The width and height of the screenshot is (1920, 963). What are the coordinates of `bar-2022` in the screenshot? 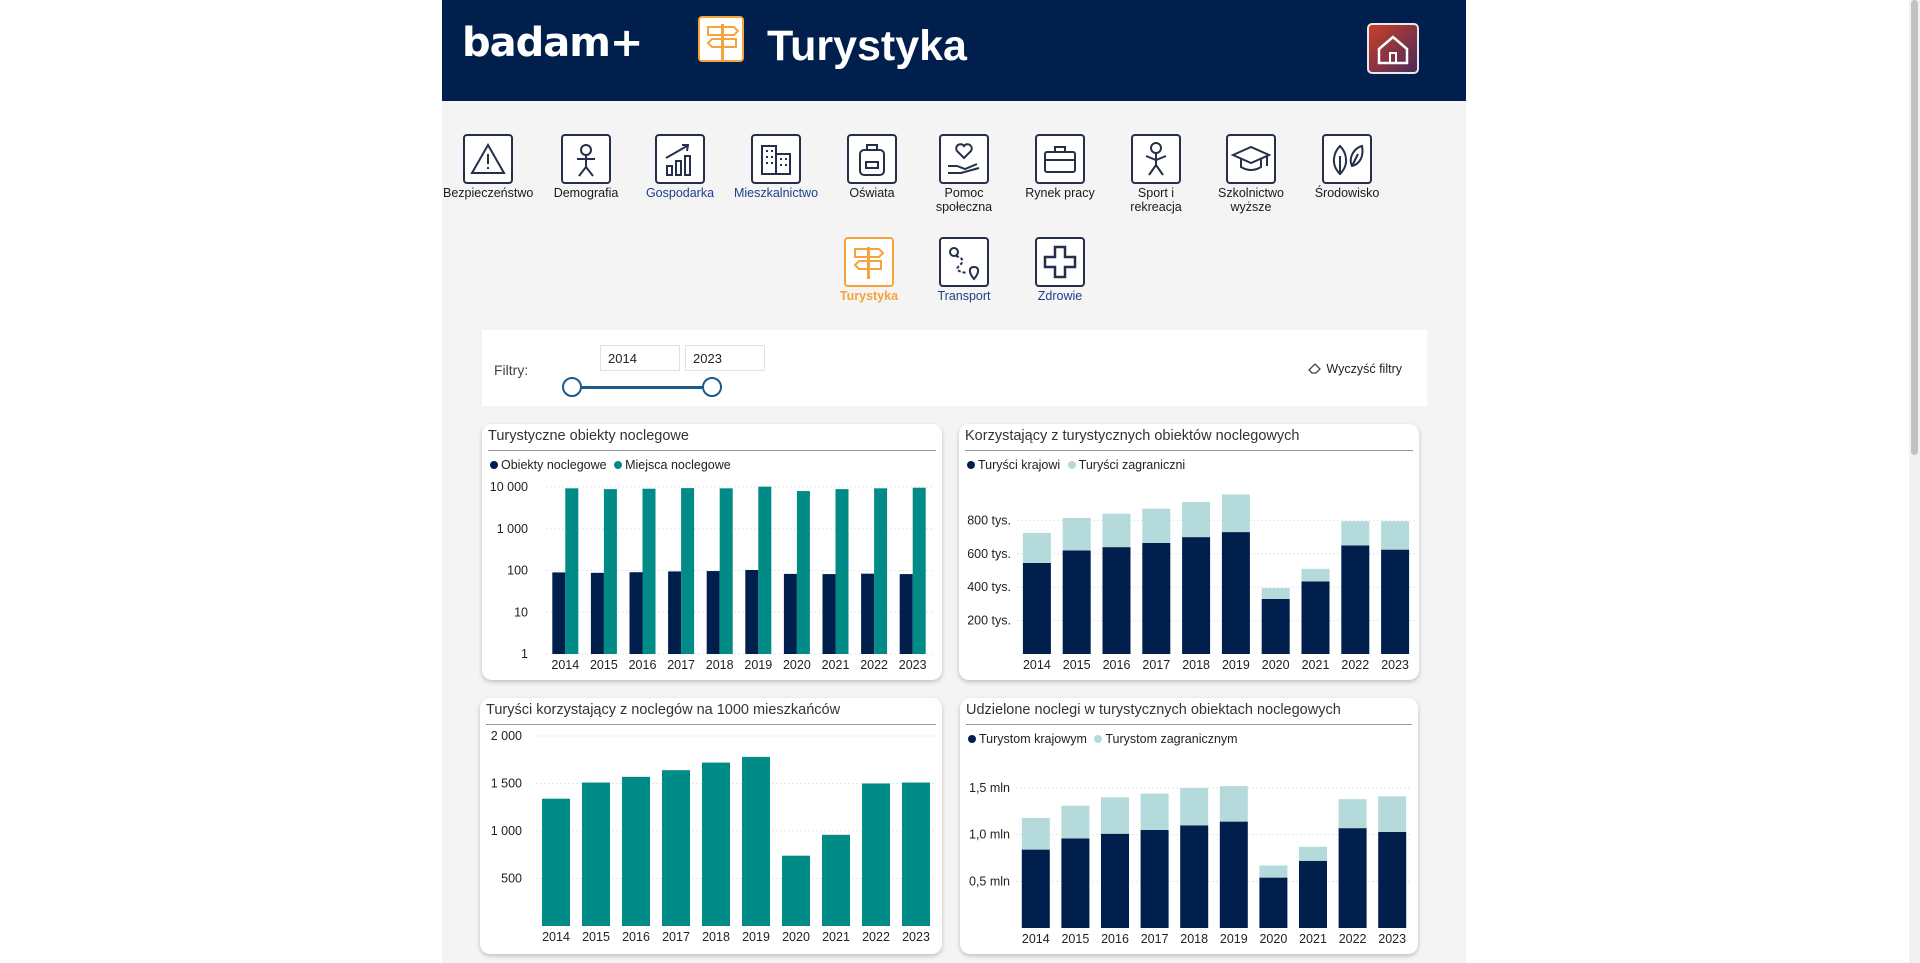 It's located at (876, 855).